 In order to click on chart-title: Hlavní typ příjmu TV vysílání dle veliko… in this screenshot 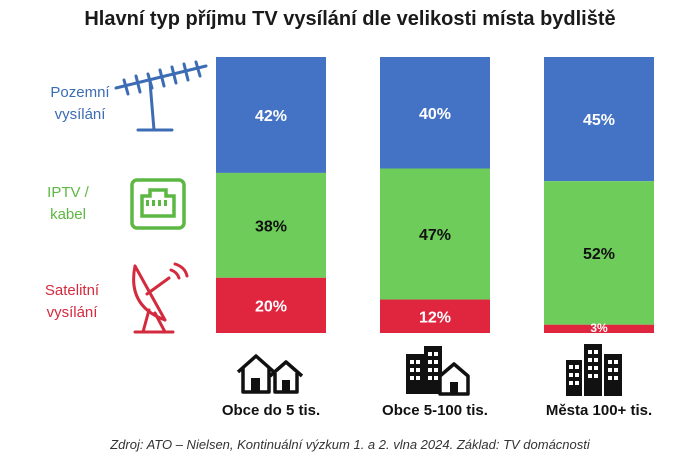, I will do `click(350, 19)`.